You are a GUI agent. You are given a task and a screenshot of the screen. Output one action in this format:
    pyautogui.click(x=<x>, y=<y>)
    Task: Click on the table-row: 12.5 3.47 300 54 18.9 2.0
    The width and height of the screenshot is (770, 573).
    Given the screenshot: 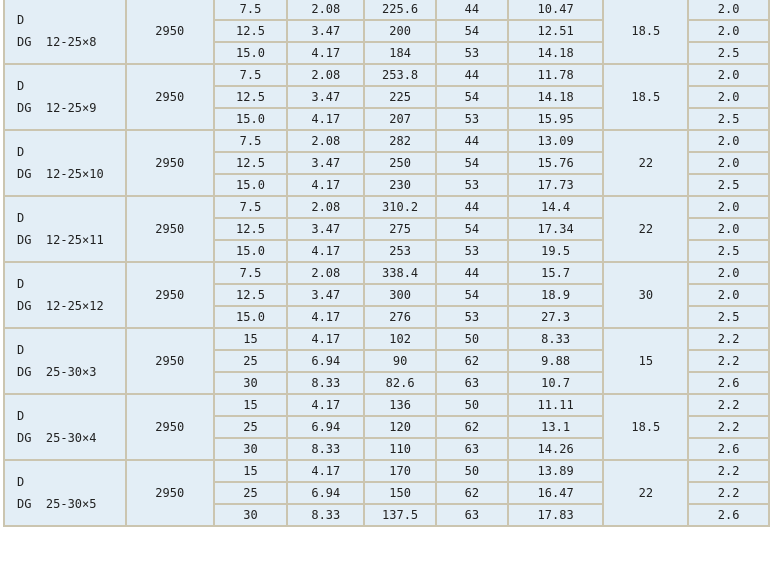 What is the action you would take?
    pyautogui.click(x=387, y=295)
    